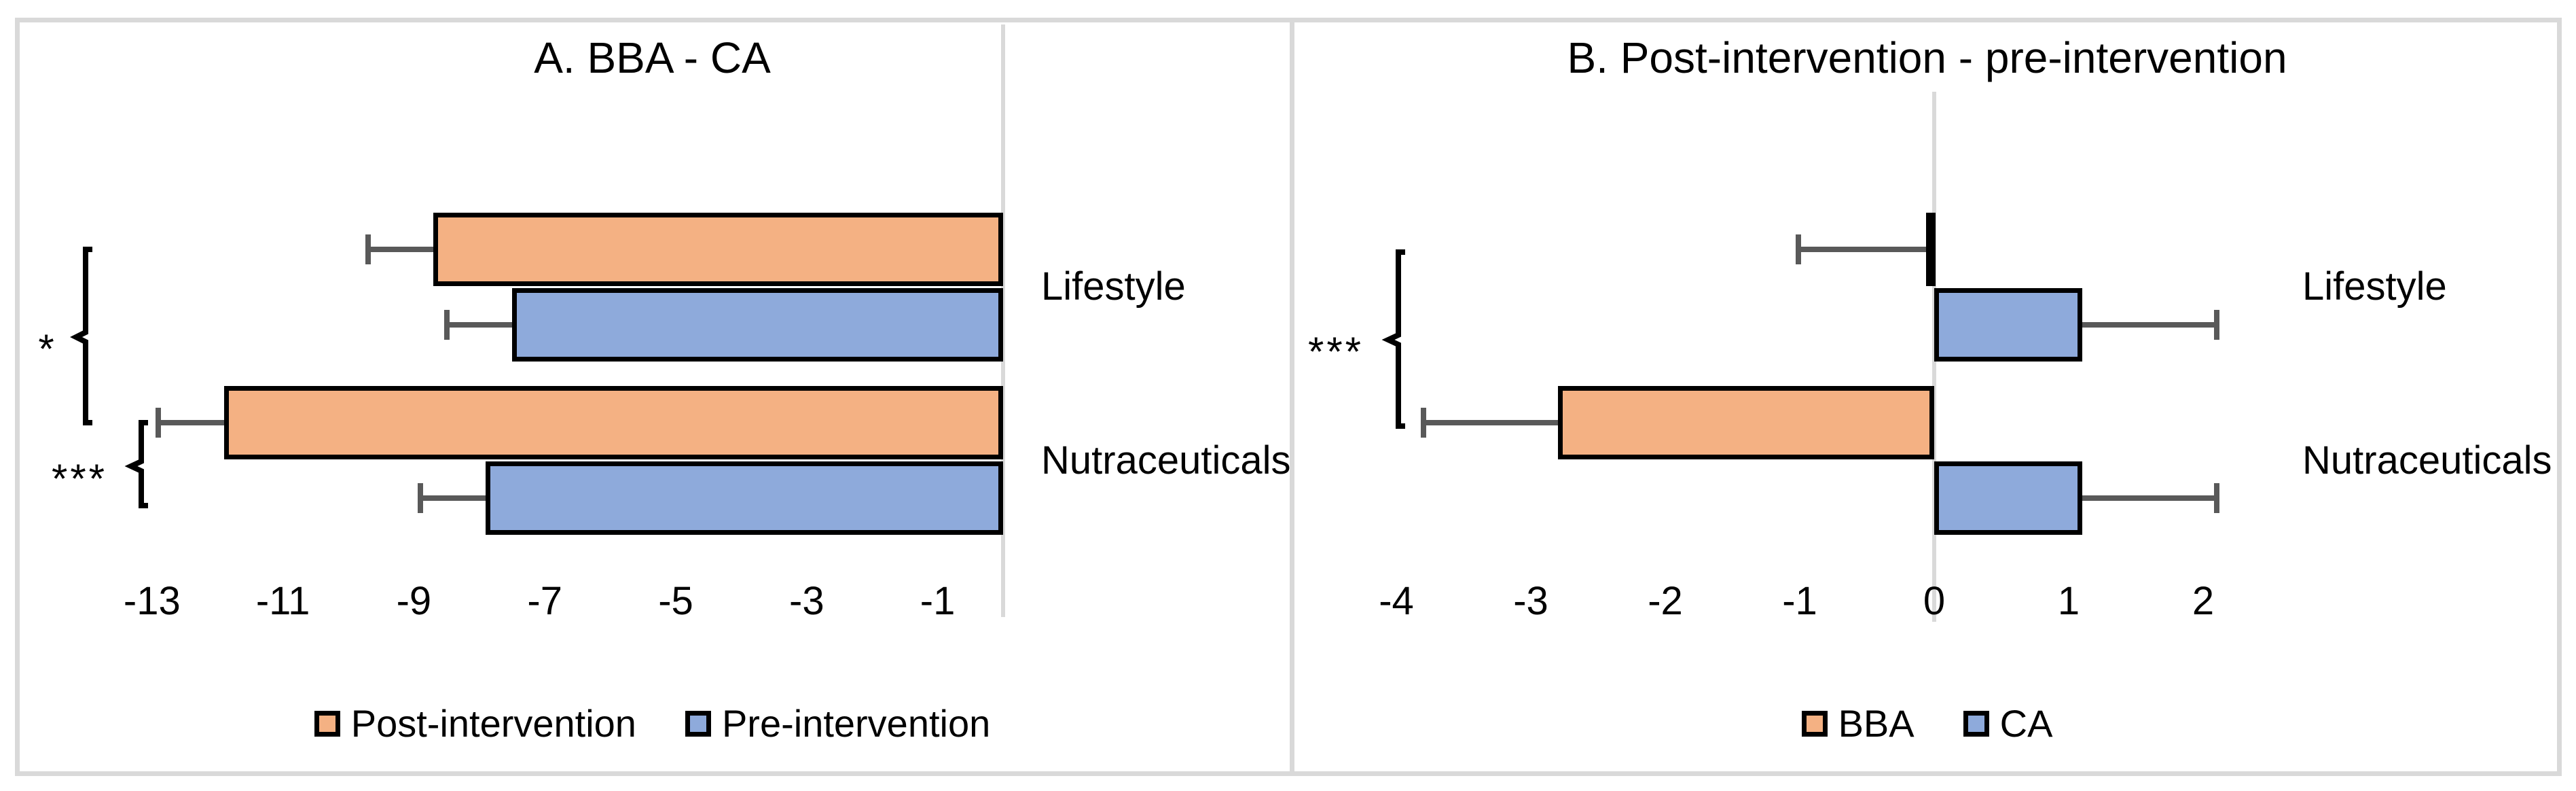 Image resolution: width=2576 pixels, height=791 pixels. What do you see at coordinates (2026, 724) in the screenshot?
I see `panel-b-legend-label: CA` at bounding box center [2026, 724].